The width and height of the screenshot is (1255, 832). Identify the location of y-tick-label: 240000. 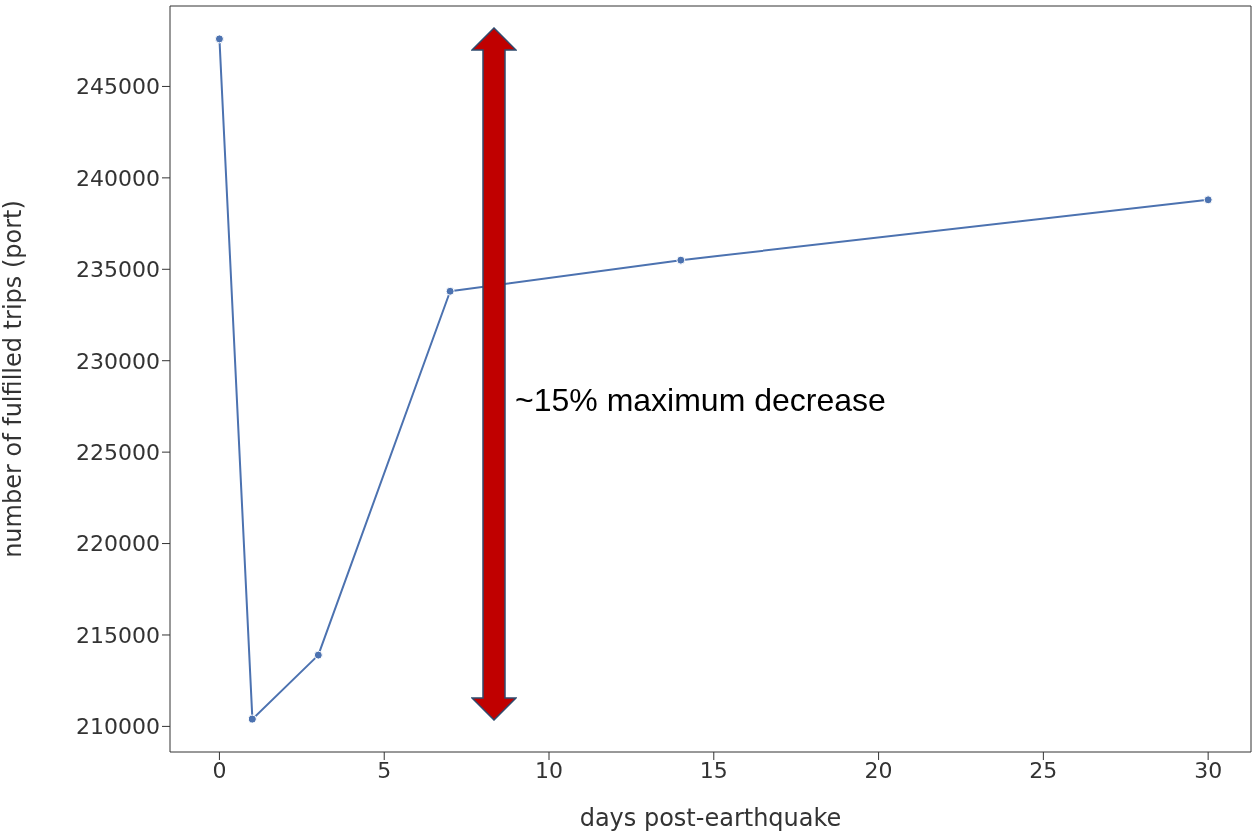
(118, 178).